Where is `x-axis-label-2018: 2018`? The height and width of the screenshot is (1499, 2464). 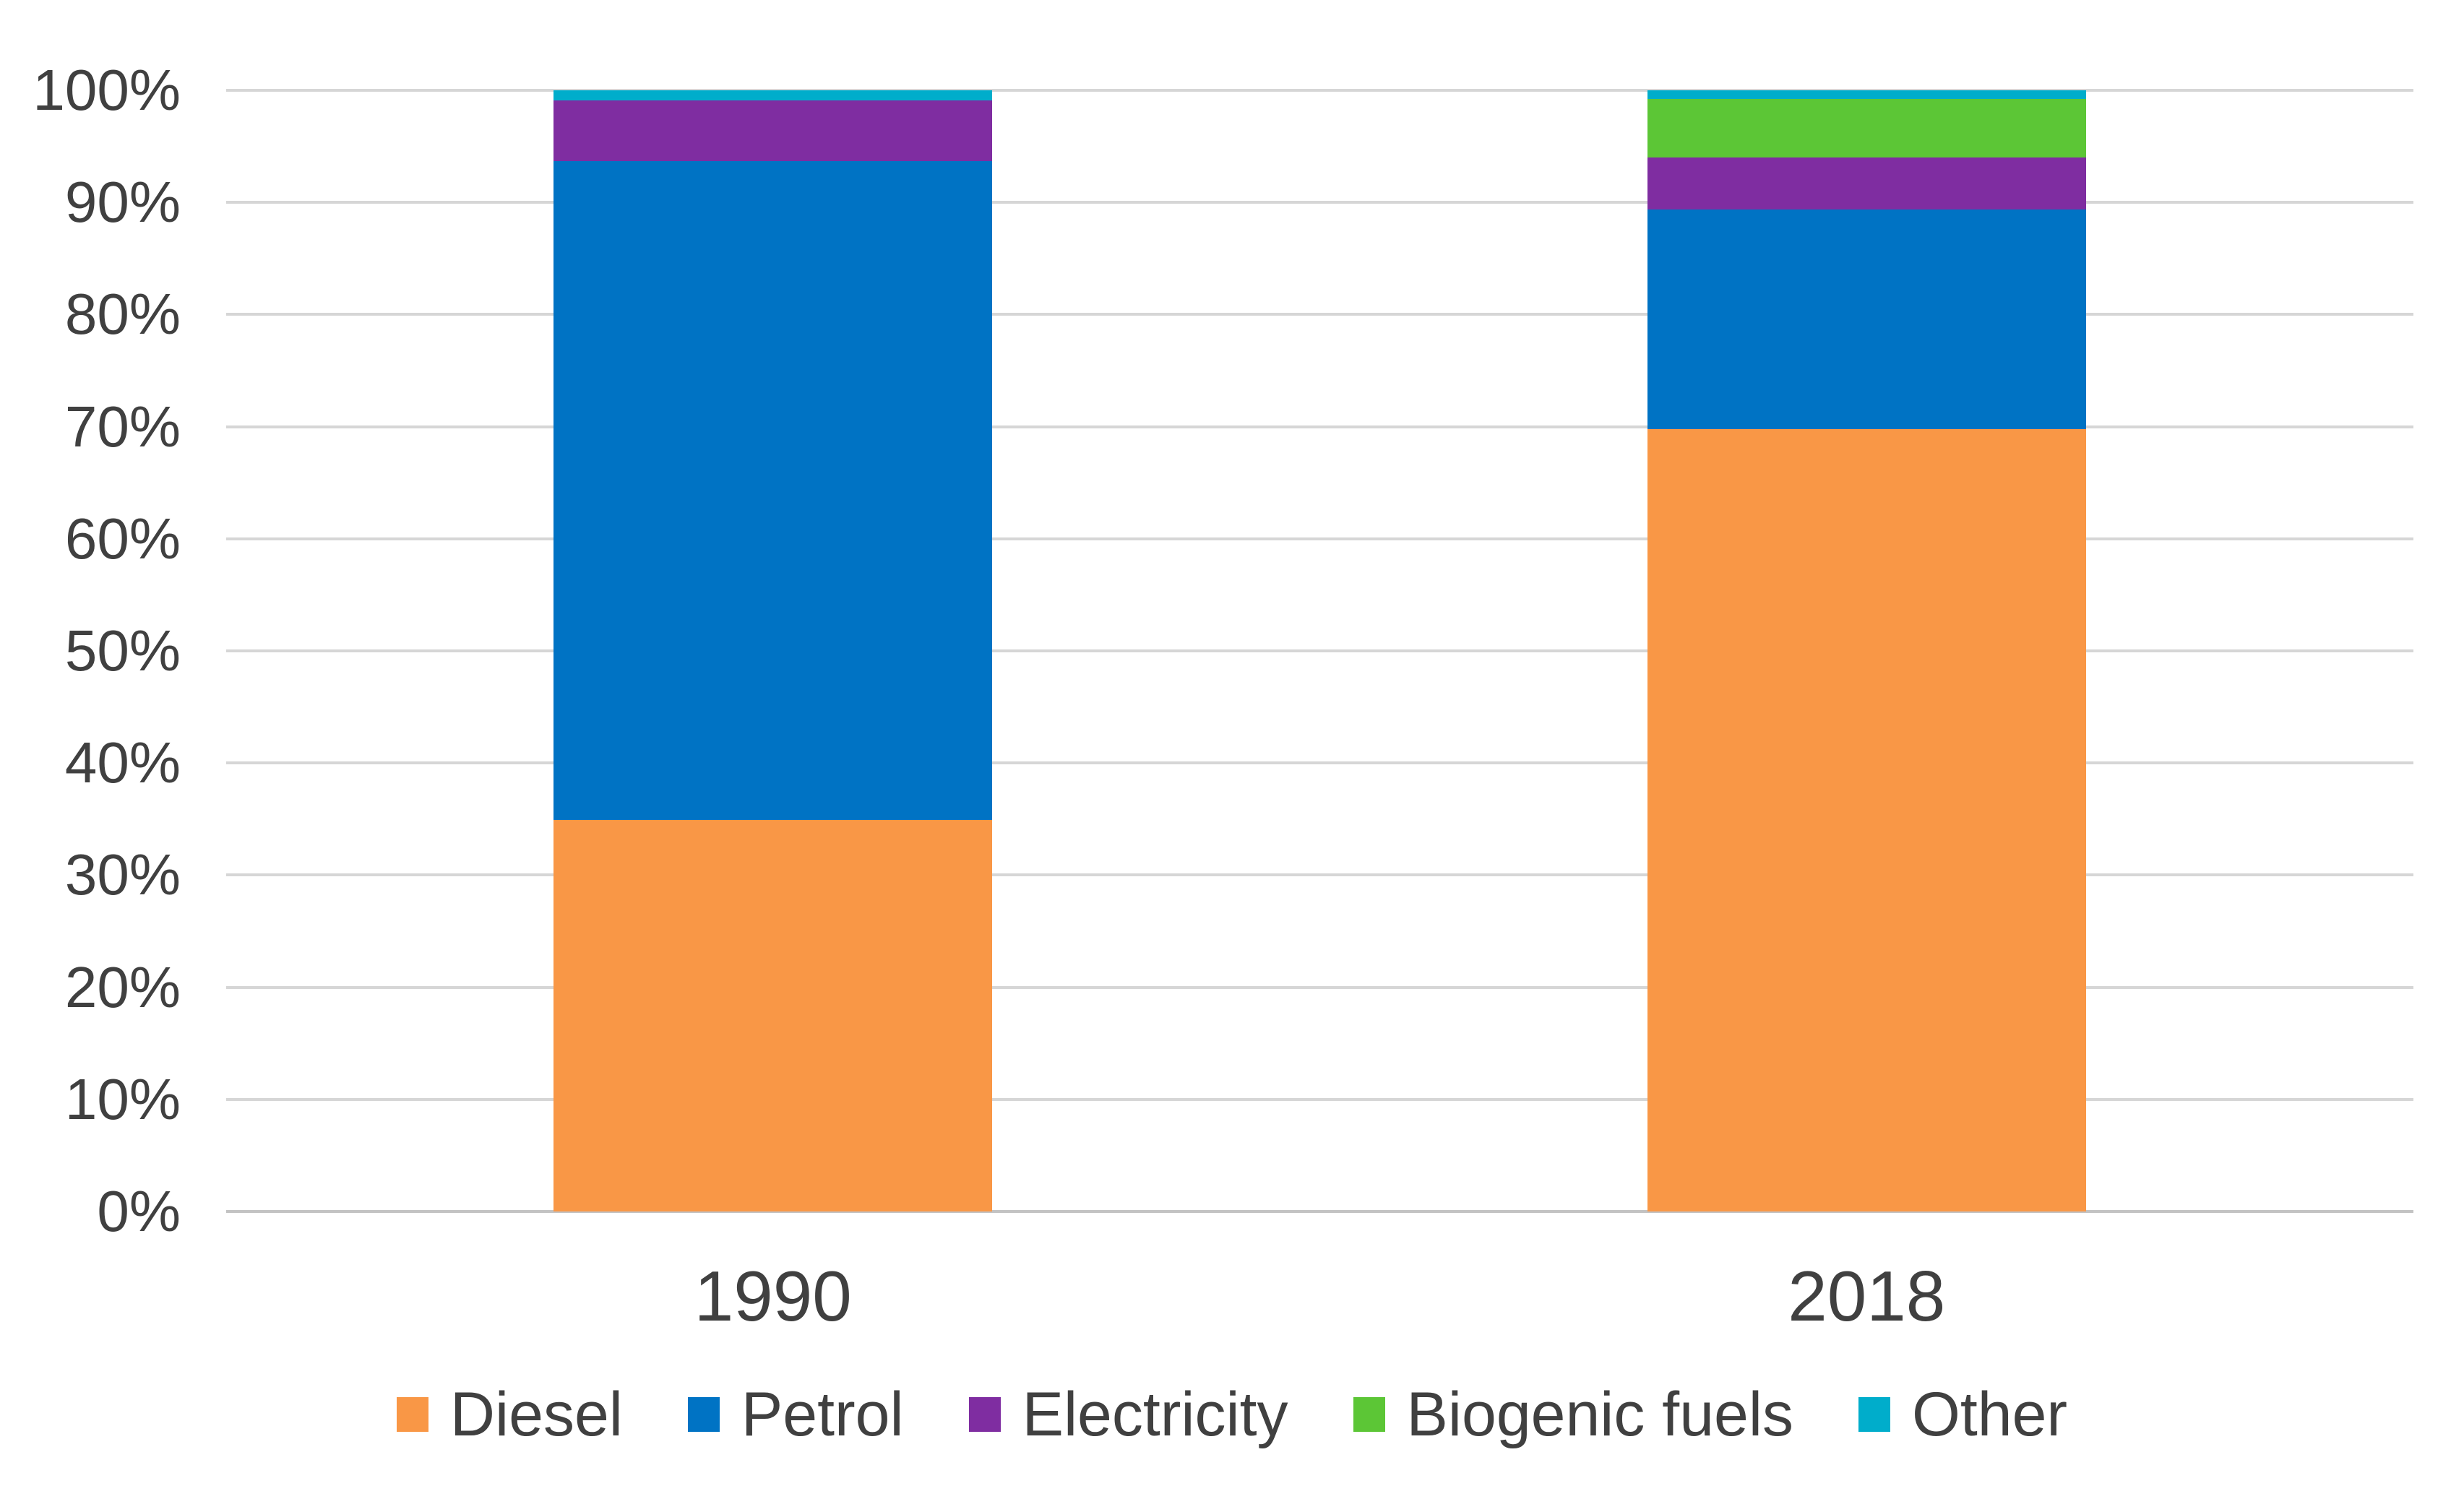 x-axis-label-2018: 2018 is located at coordinates (1867, 1296).